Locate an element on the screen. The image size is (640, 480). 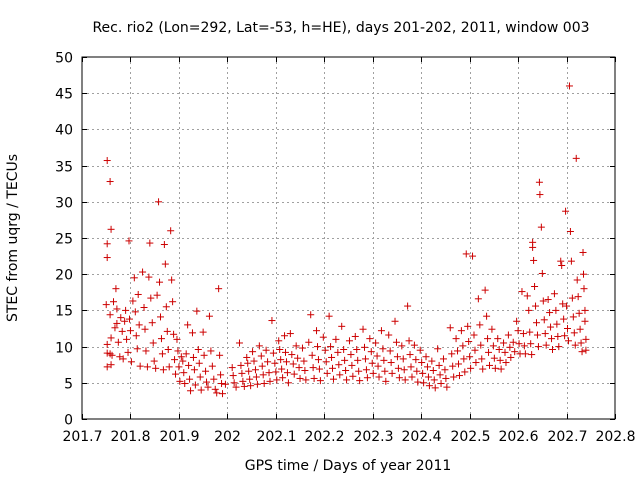
x-tick-label: 202.3 is located at coordinates (373, 437).